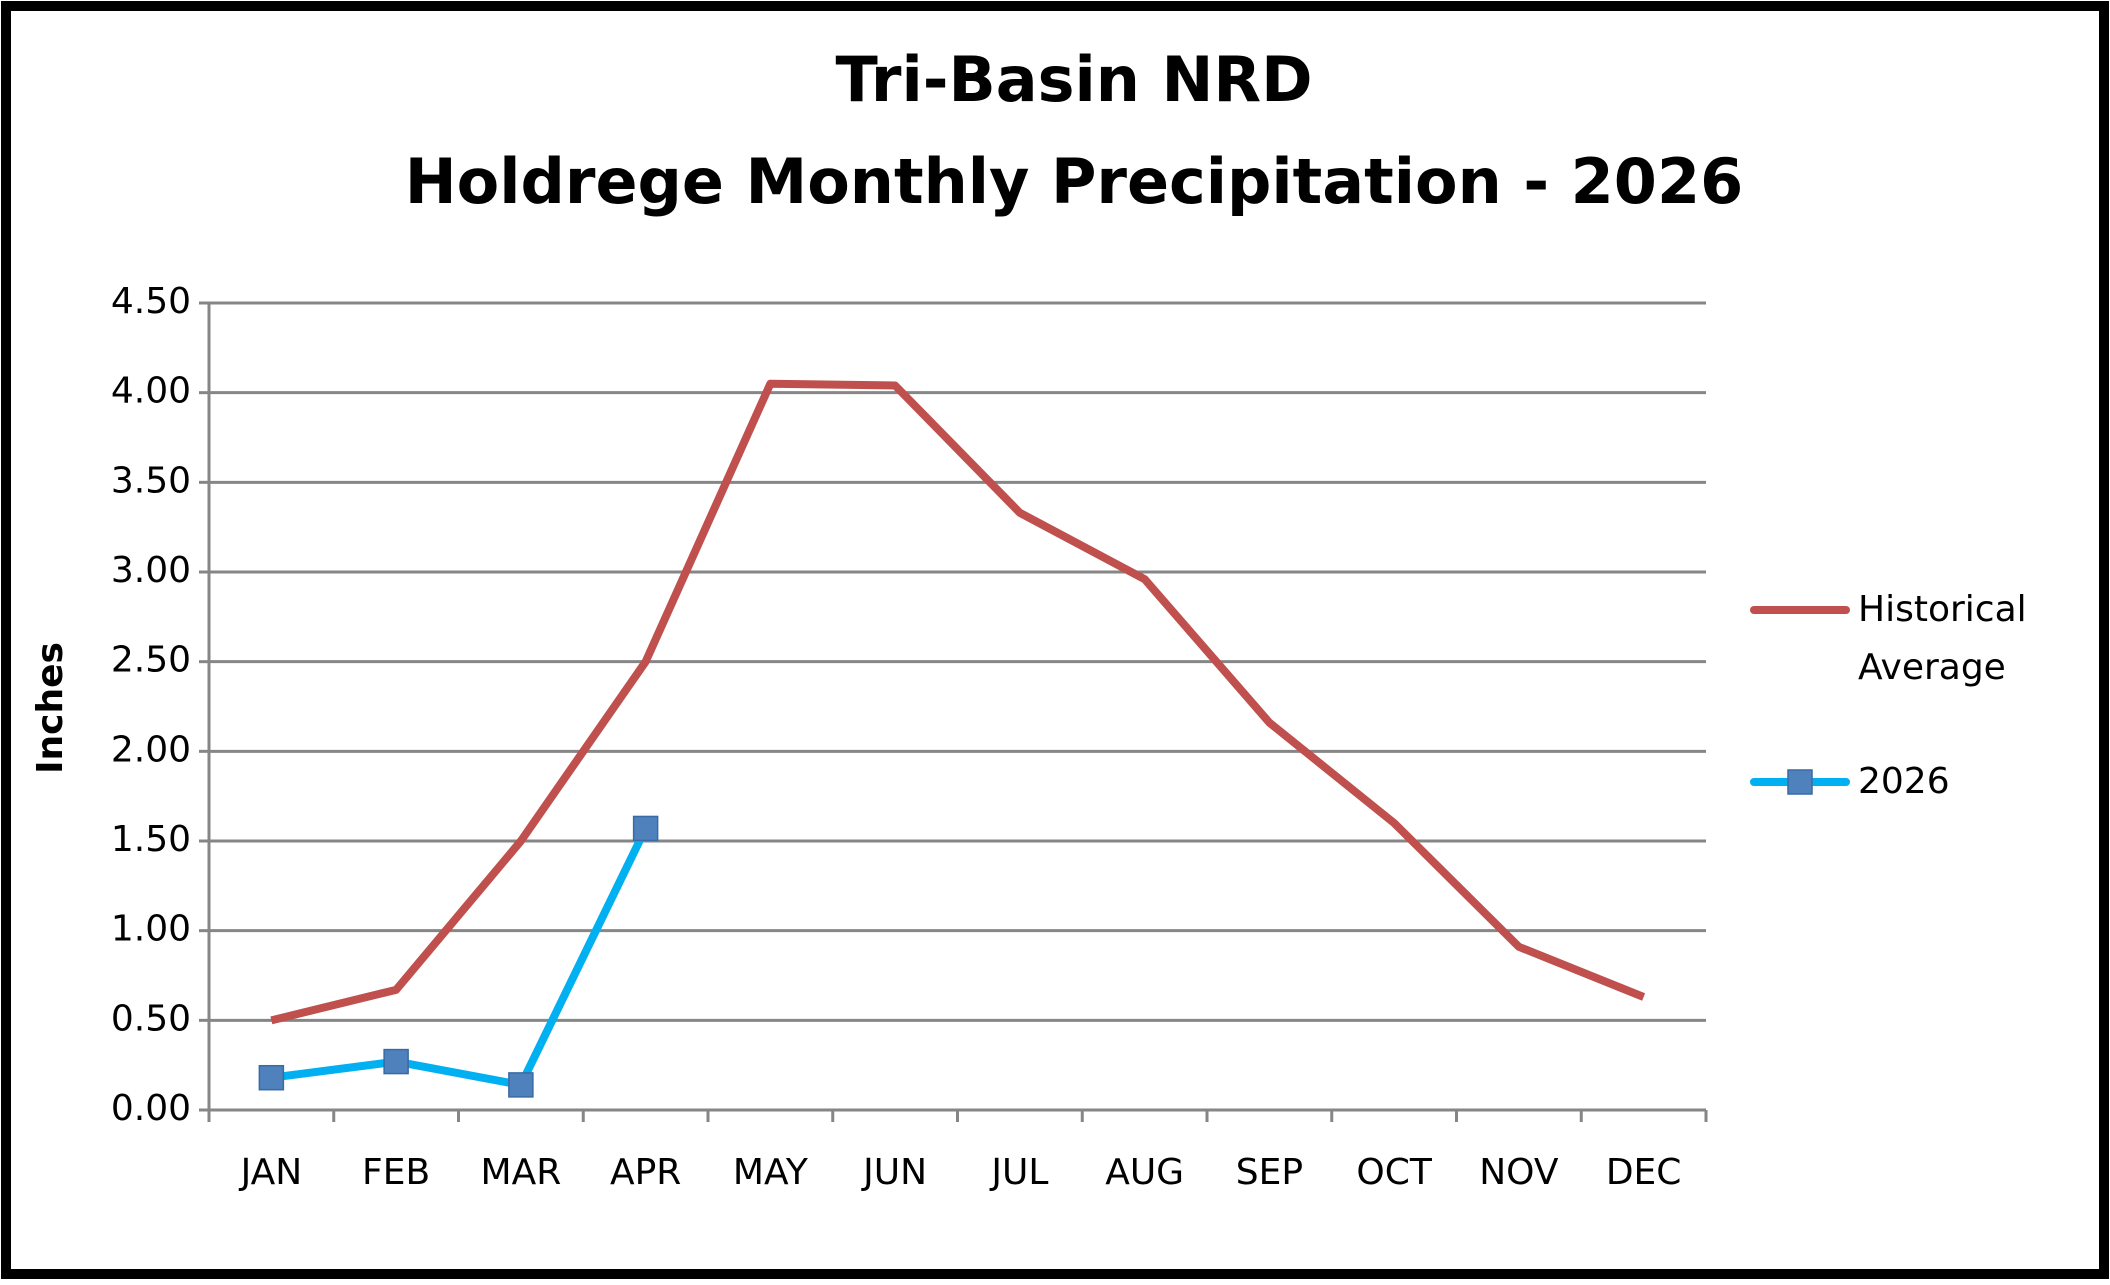  What do you see at coordinates (771, 1172) in the screenshot?
I see `x-tick-label: MAY` at bounding box center [771, 1172].